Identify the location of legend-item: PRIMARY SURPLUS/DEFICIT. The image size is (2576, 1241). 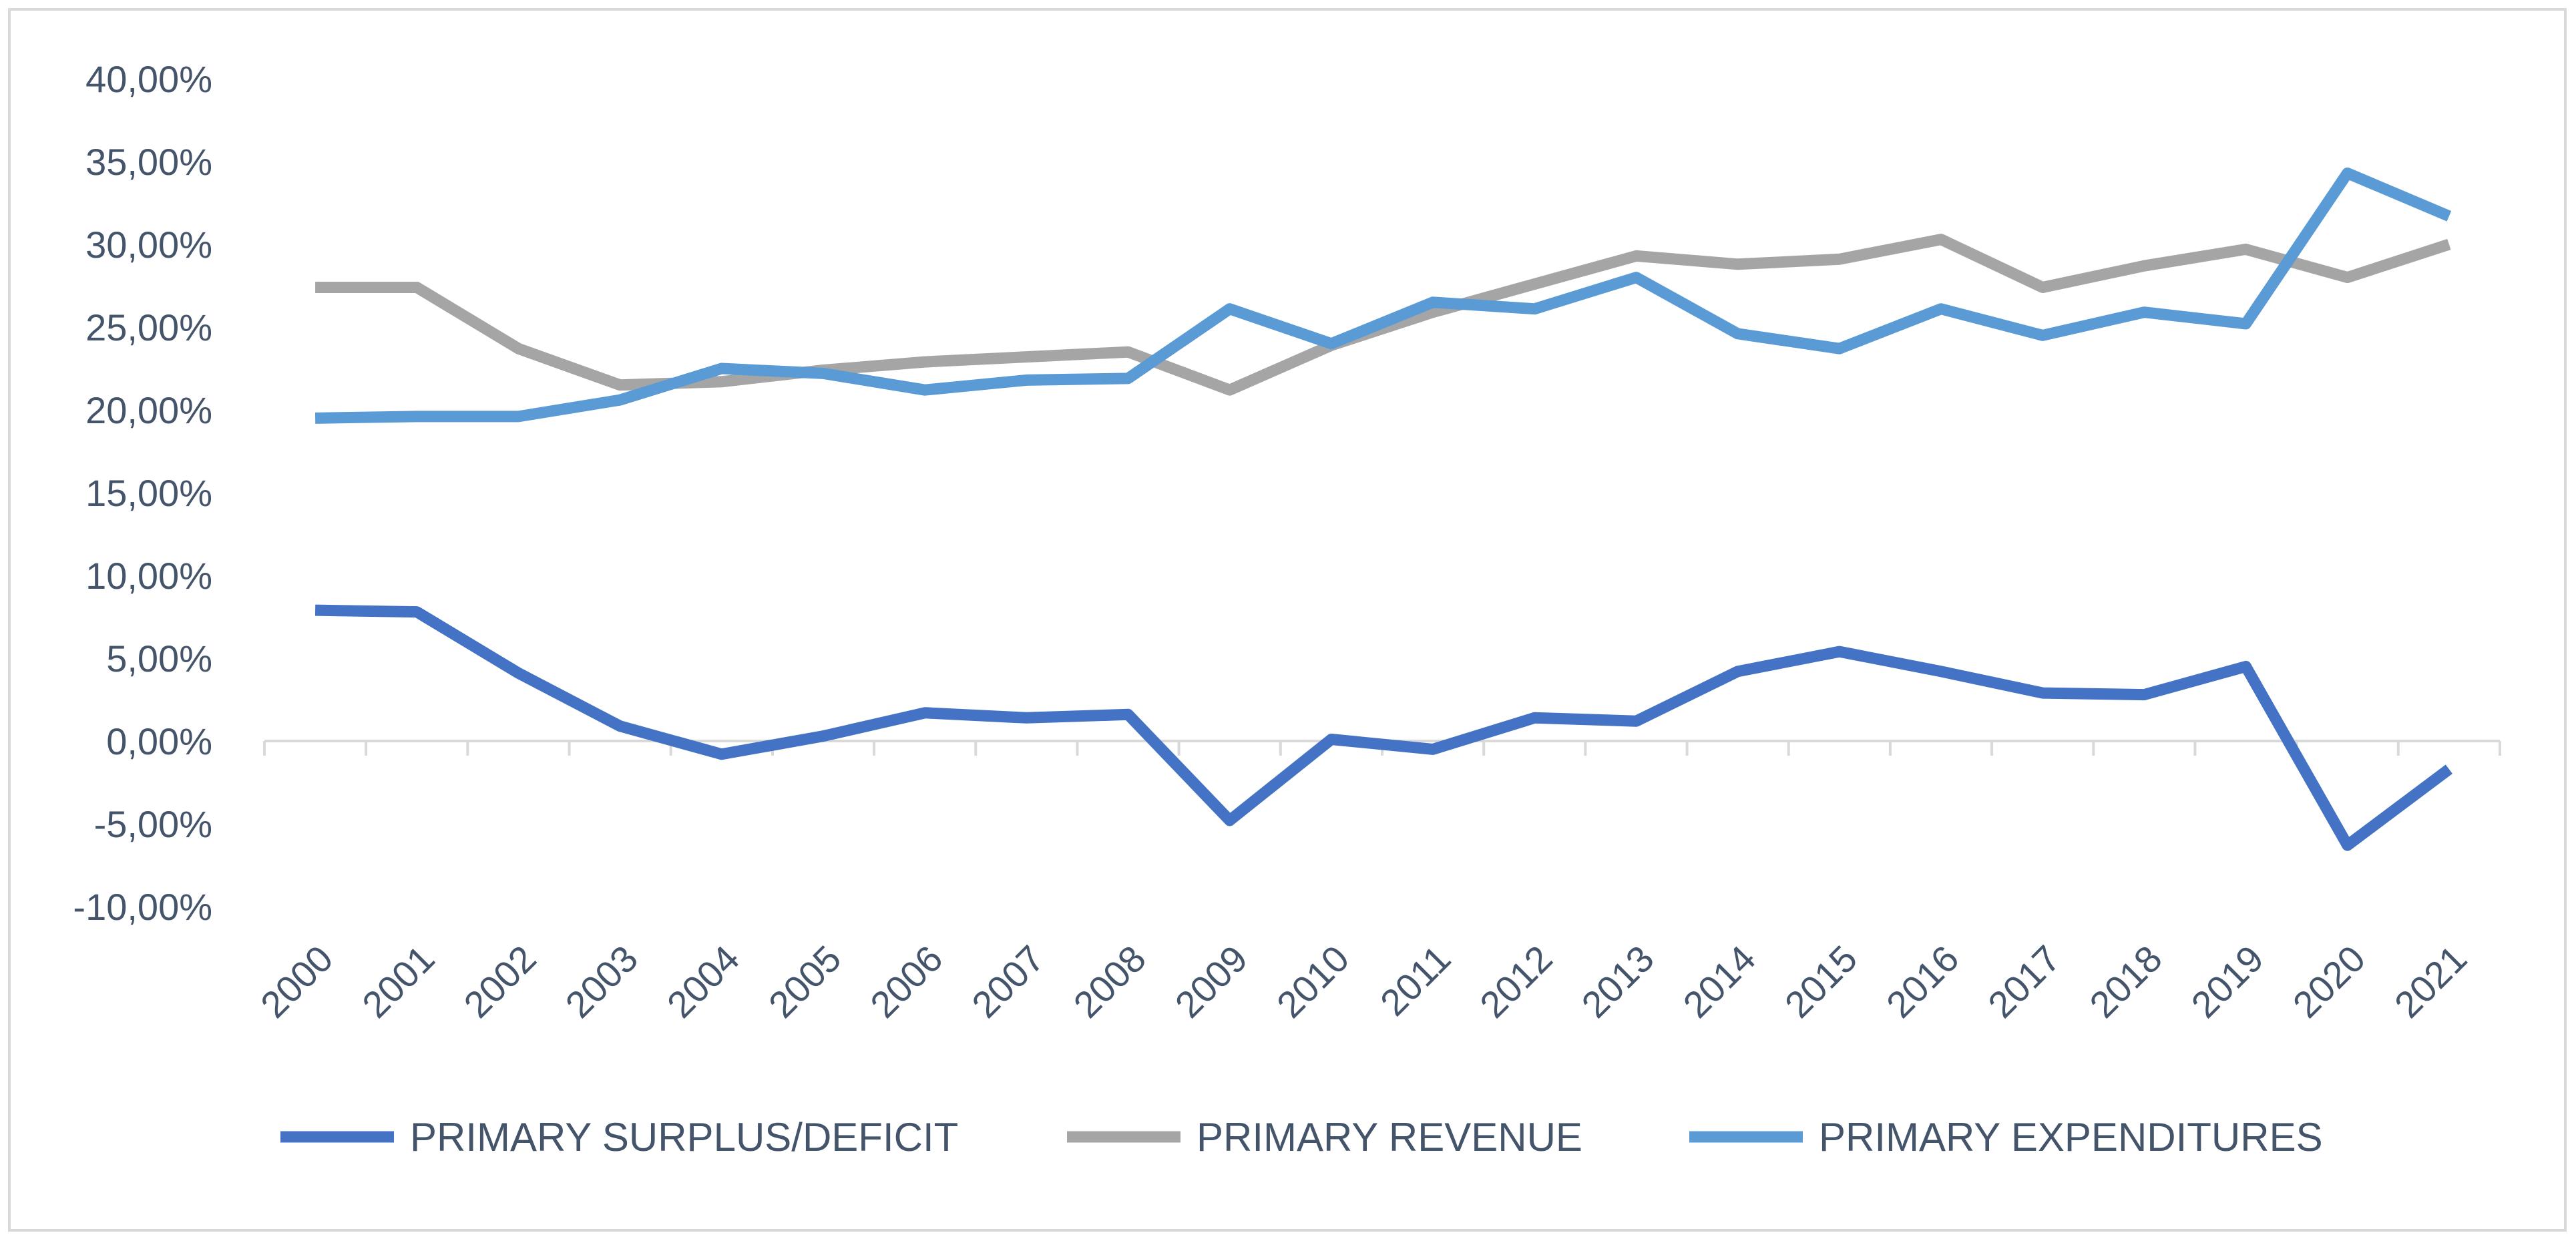
(619, 1137).